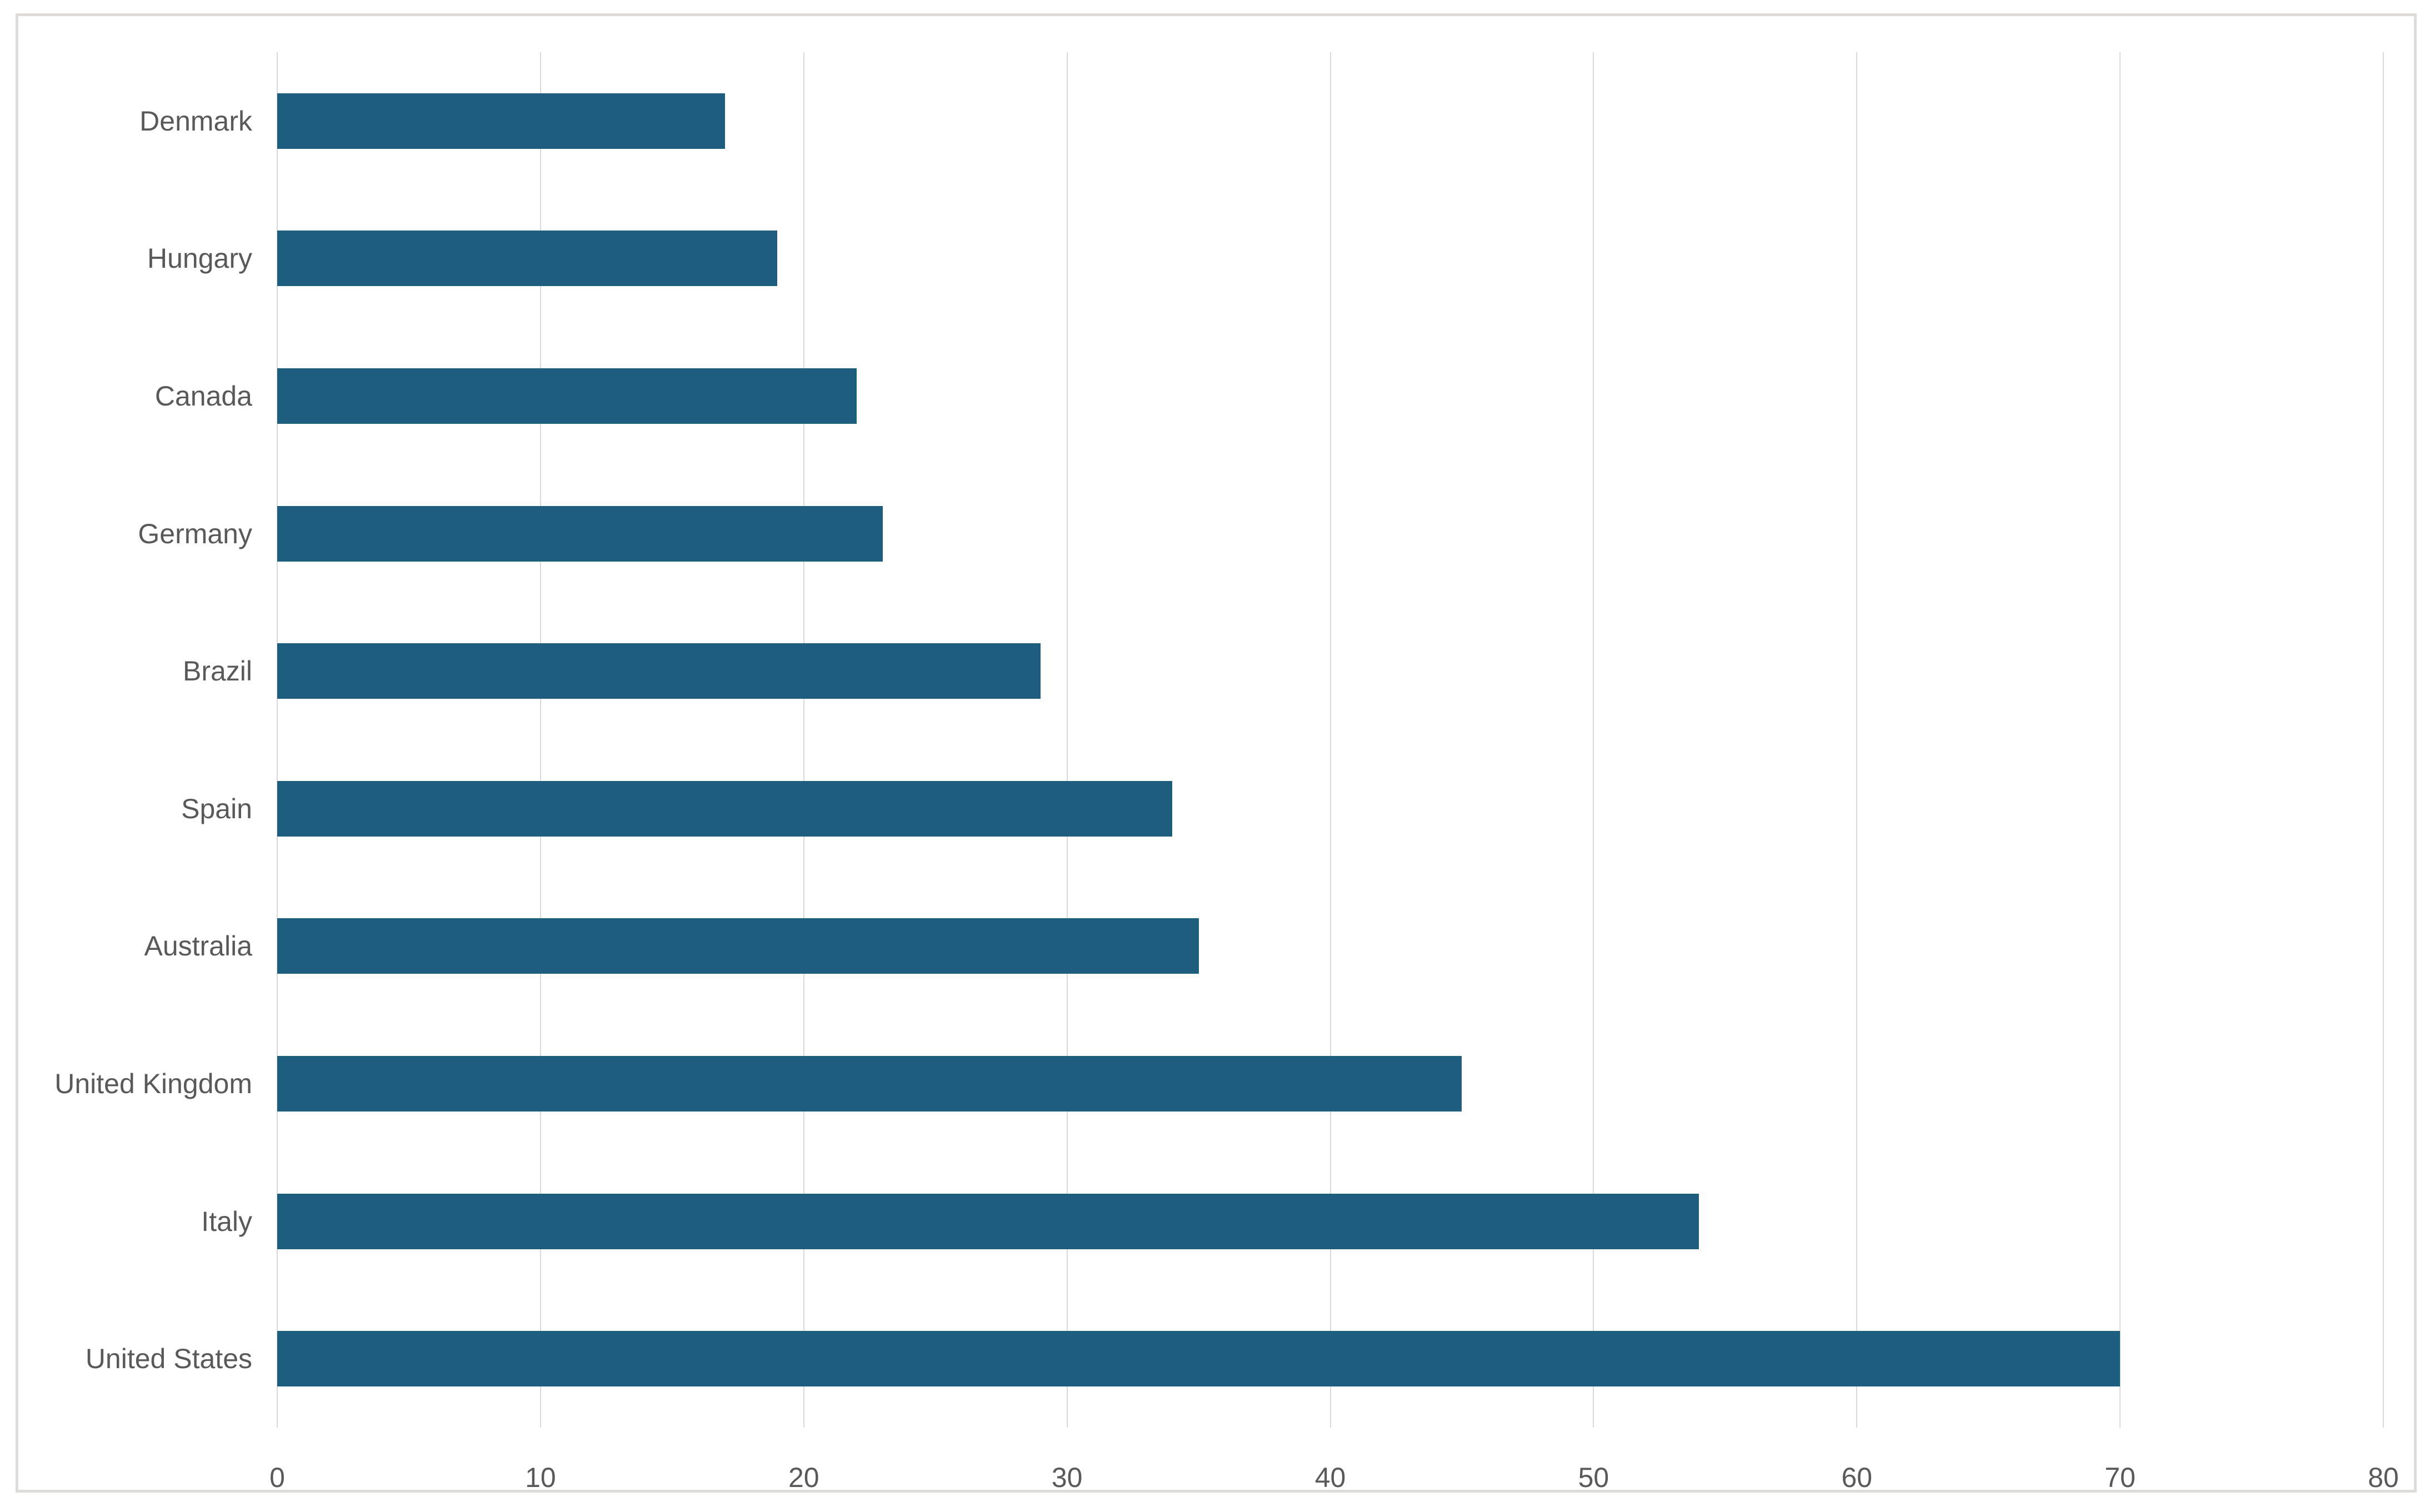  What do you see at coordinates (2383, 1477) in the screenshot?
I see `x-tick-label: 80` at bounding box center [2383, 1477].